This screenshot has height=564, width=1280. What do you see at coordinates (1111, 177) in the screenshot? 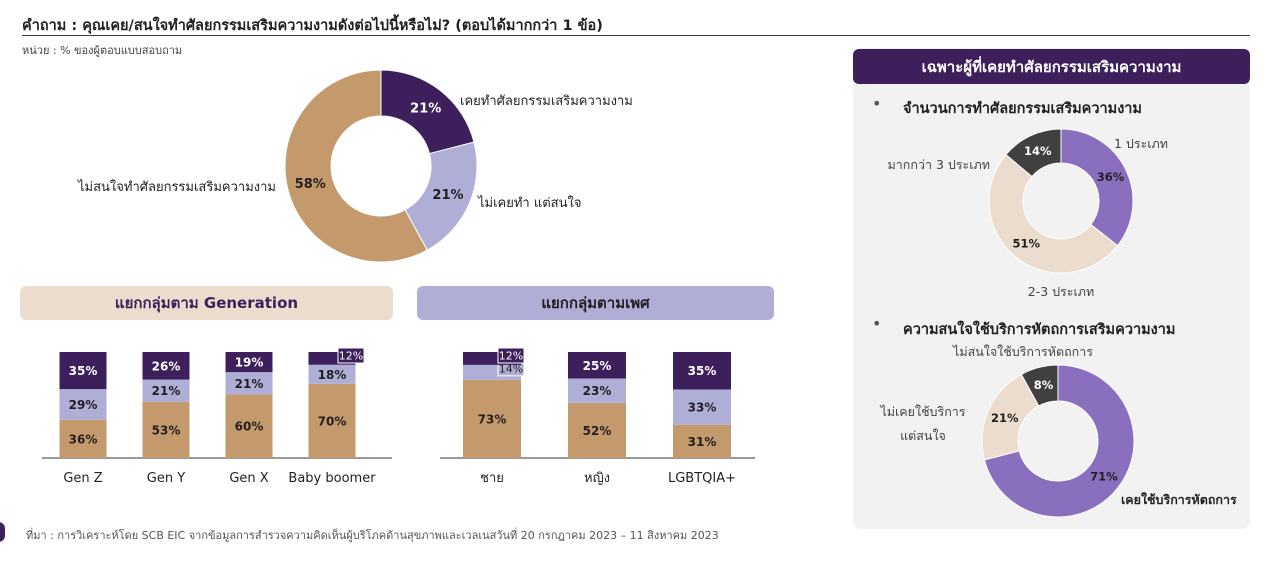
I see `donut-value-label-0: 36%` at bounding box center [1111, 177].